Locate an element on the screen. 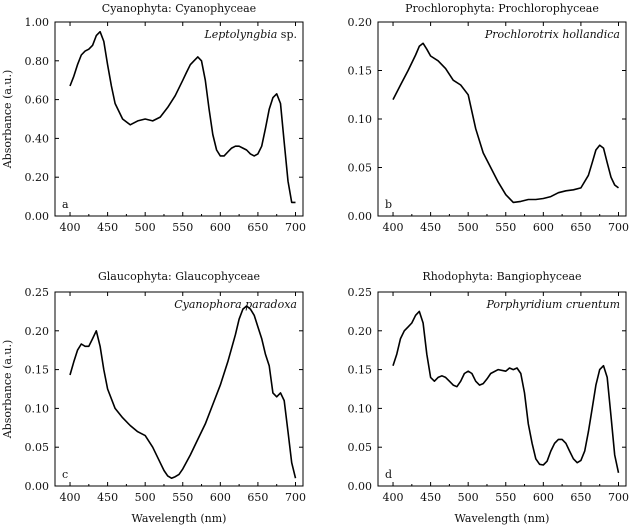 Image resolution: width=633 pixels, height=526 pixels. species-name: Prochlorotrix hollandica is located at coordinates (552, 34).